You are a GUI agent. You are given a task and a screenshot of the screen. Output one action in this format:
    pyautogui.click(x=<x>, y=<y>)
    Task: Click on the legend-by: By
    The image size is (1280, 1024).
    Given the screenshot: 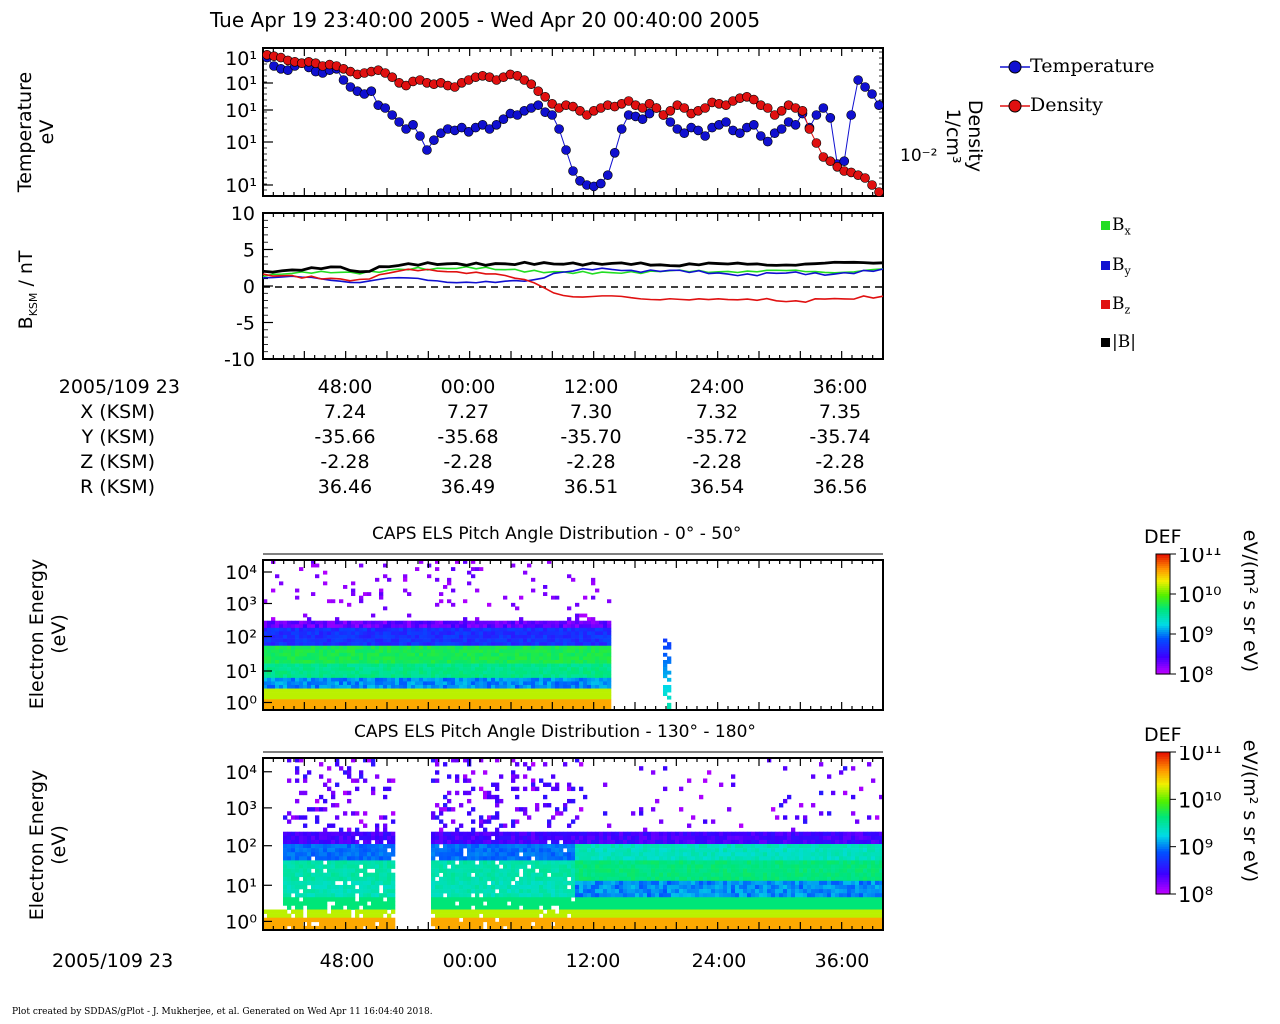 What is the action you would take?
    pyautogui.click(x=1116, y=266)
    